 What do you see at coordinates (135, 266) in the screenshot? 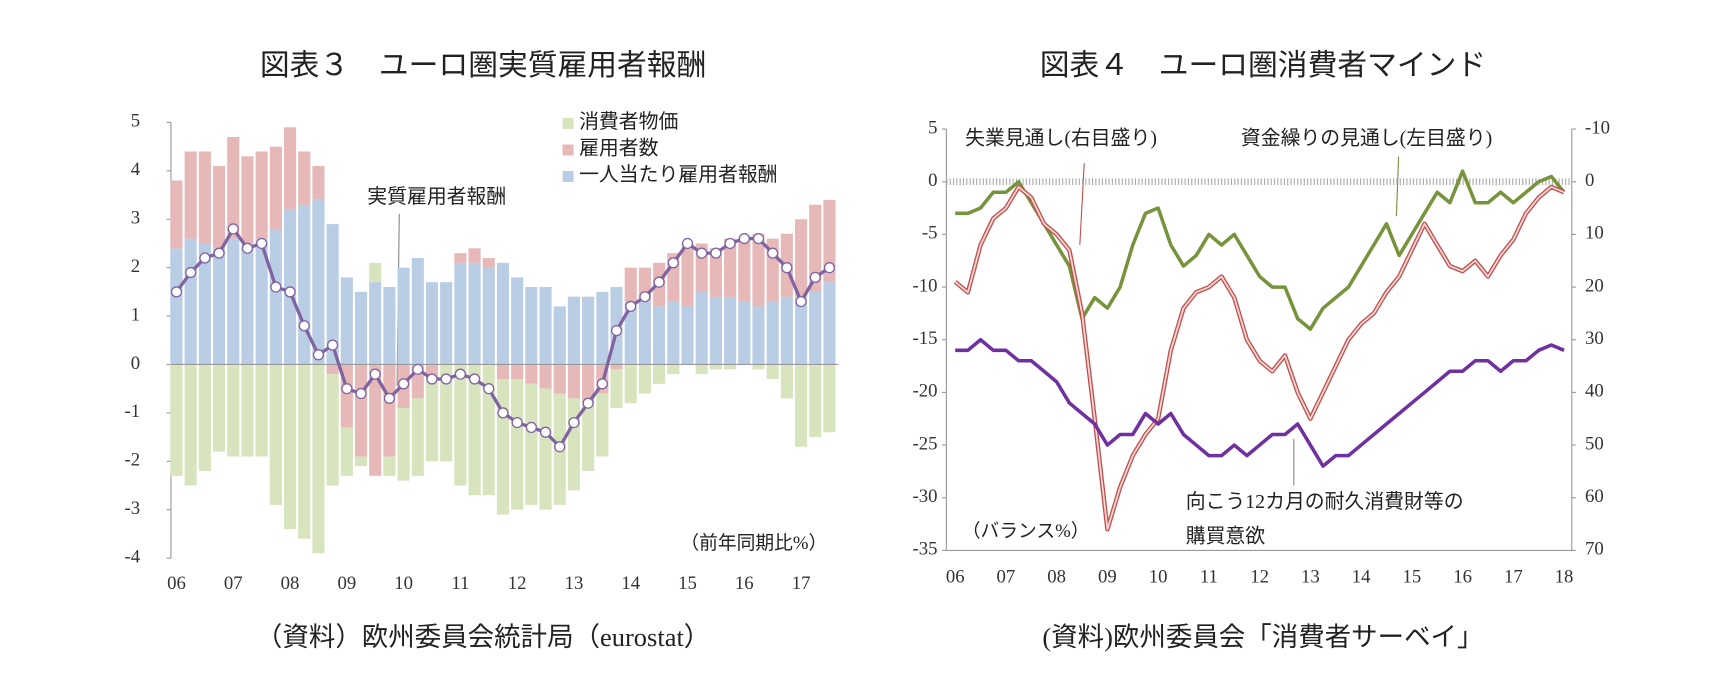
I see `y-tick-label: 2` at bounding box center [135, 266].